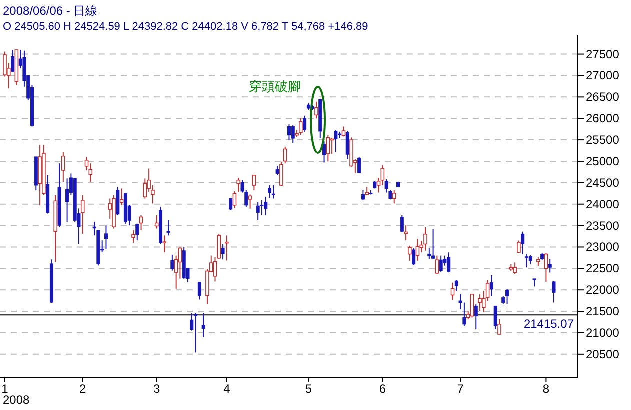 This screenshot has height=410, width=631. Describe the element at coordinates (603, 183) in the screenshot. I see `y-tick-label: 24500` at that location.